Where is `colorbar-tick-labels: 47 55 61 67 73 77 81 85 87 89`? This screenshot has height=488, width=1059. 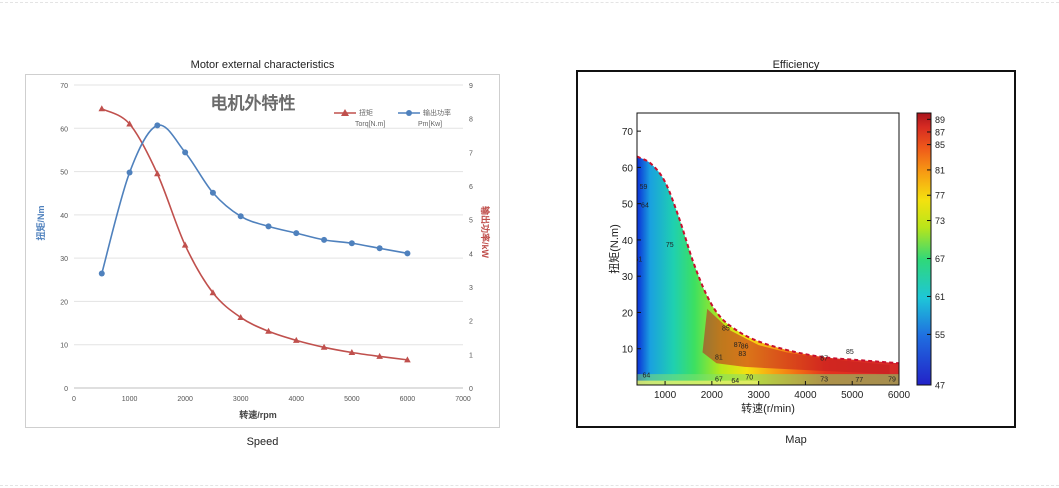 colorbar-tick-labels: 47 55 61 67 73 77 81 85 87 89 is located at coordinates (936, 253).